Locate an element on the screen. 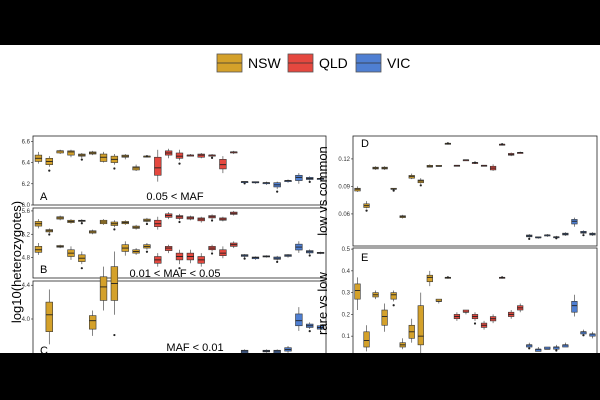  box-camt is located at coordinates (49, 232).